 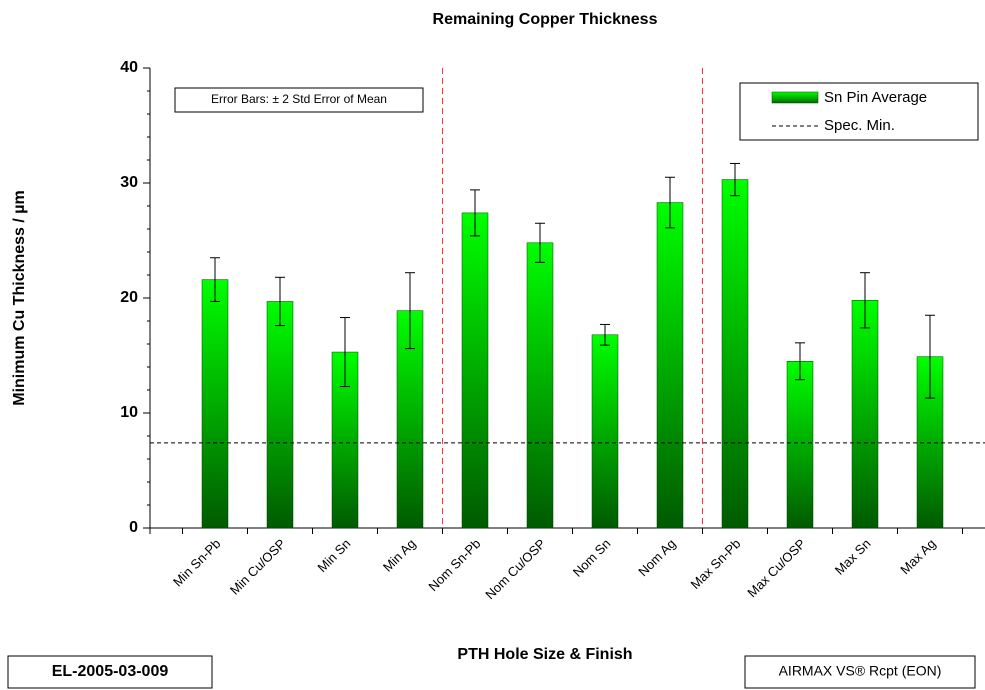 I want to click on footer-left: EL-2005-03-009, so click(x=110, y=671).